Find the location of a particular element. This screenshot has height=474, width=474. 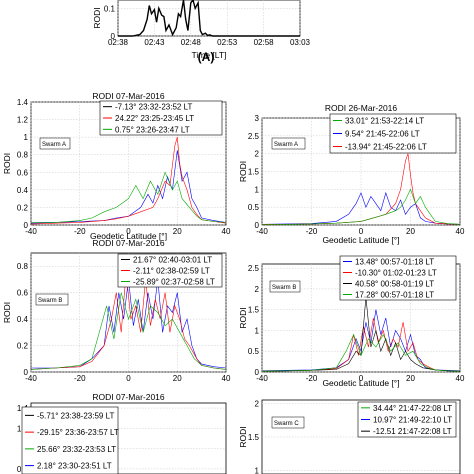

mid-left-2-legend-entry: 21.67° 02:40-03:01 LT is located at coordinates (172, 260).